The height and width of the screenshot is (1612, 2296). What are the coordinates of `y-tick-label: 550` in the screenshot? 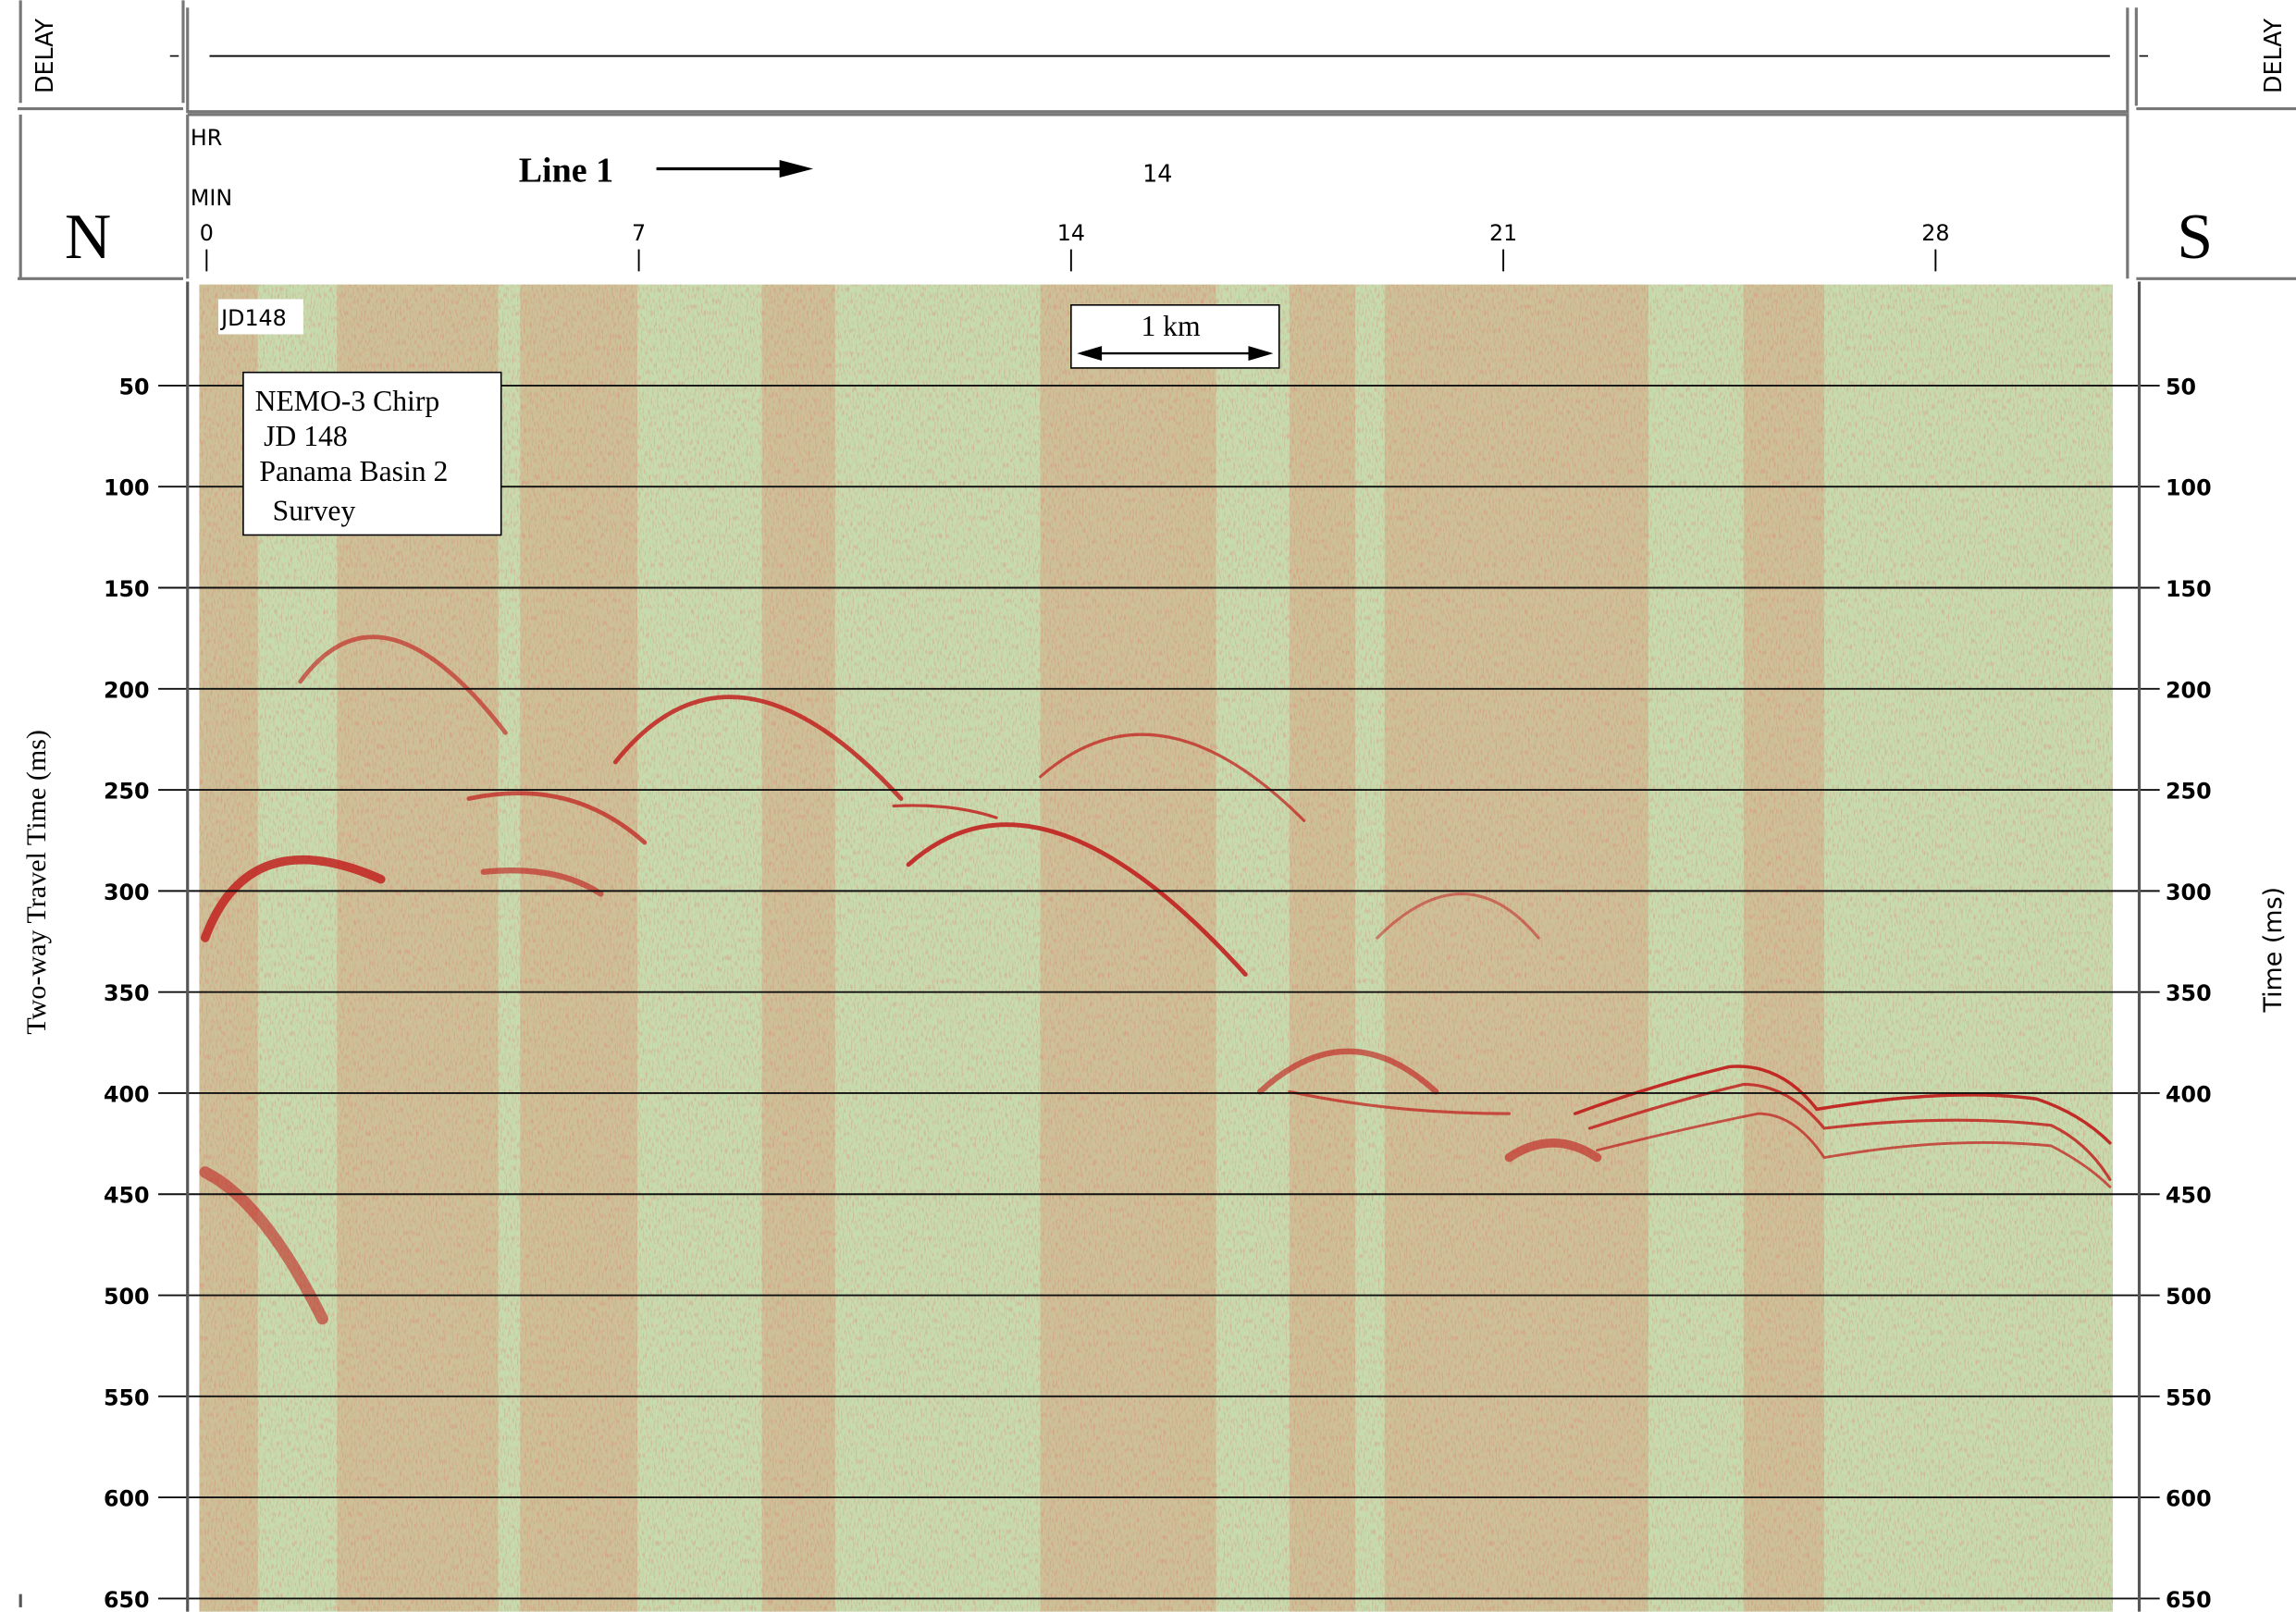 It's located at (127, 1397).